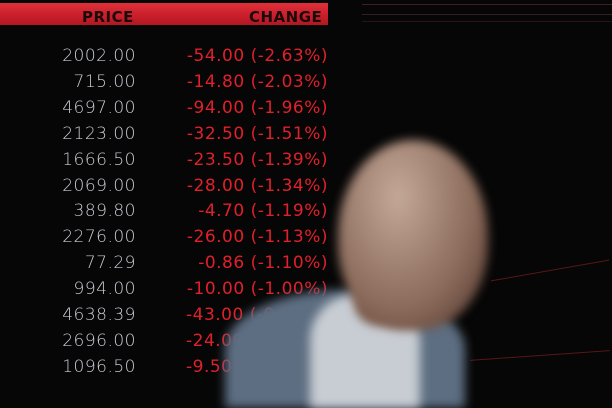  Describe the element at coordinates (263, 211) in the screenshot. I see `change-value: -4.70 (-1.19%)` at that location.